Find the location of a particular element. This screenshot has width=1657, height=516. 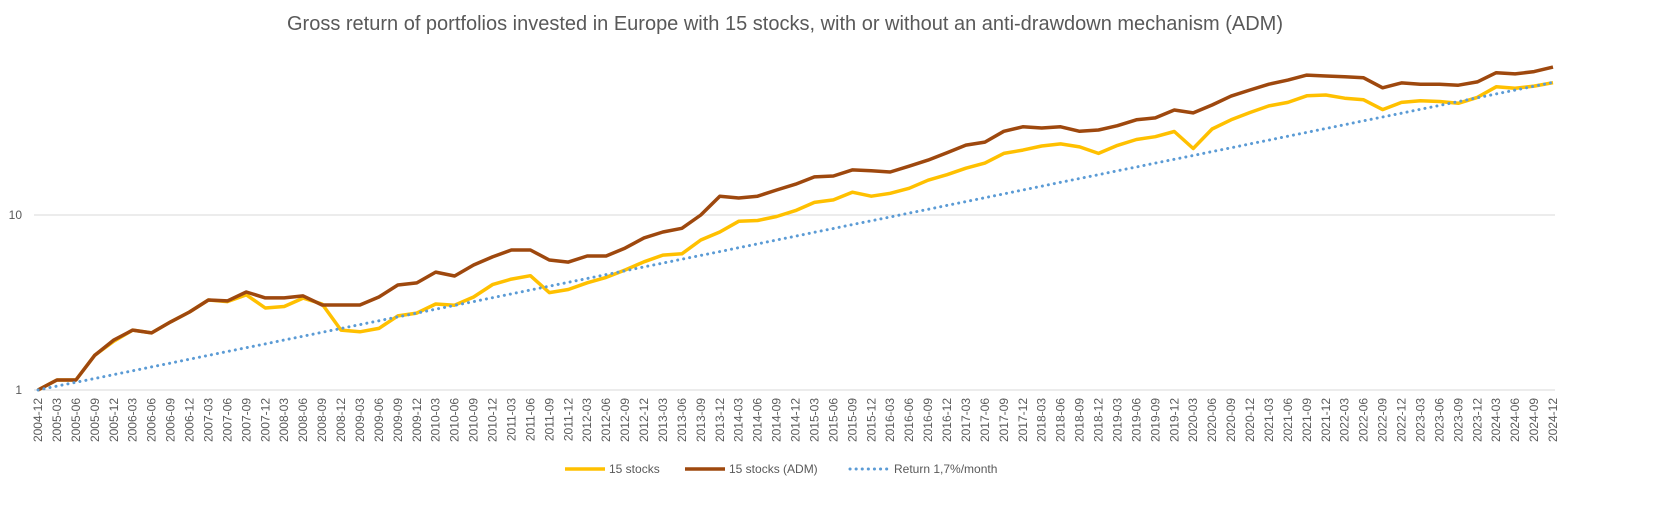

x-tick-label: 2015-06 is located at coordinates (833, 420).